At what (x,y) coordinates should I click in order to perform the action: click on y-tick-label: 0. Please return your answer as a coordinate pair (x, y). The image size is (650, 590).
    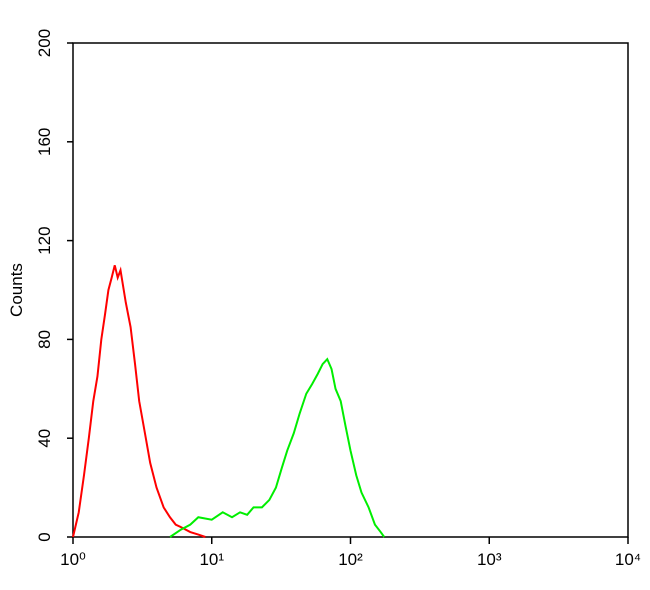
    Looking at the image, I should click on (44, 536).